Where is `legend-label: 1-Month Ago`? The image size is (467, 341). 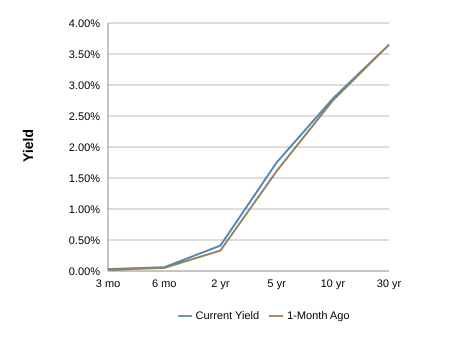 legend-label: 1-Month Ago is located at coordinates (318, 316).